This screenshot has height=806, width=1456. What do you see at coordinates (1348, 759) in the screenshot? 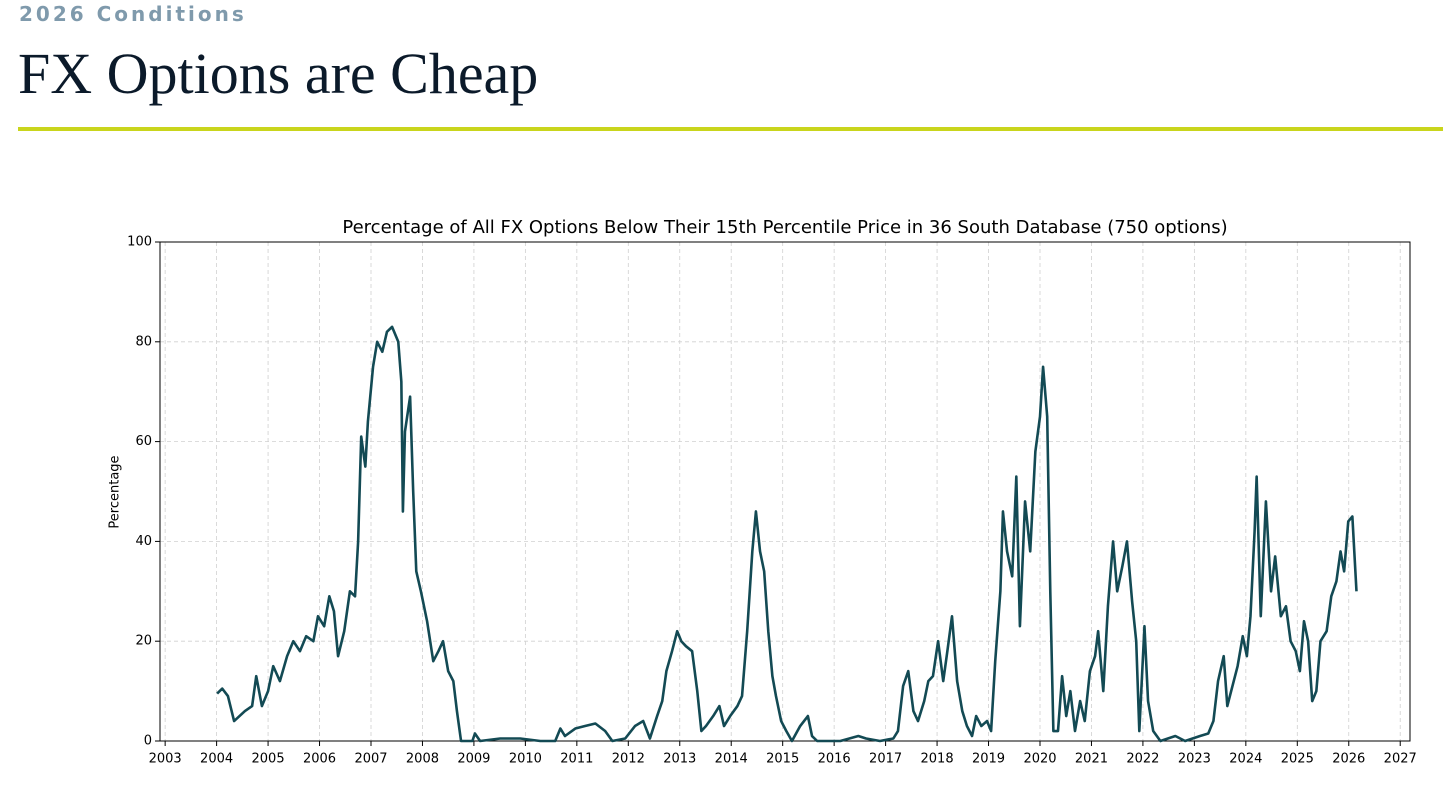
I see `x-tick-label: 2026` at bounding box center [1348, 759].